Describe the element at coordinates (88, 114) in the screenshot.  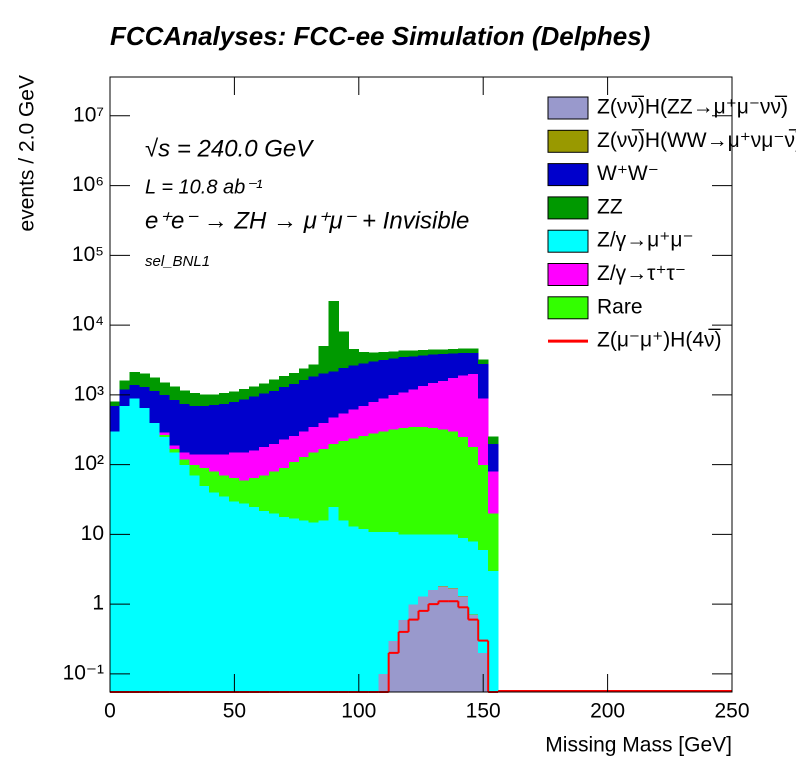
I see `y-tick-label: 10⁷` at that location.